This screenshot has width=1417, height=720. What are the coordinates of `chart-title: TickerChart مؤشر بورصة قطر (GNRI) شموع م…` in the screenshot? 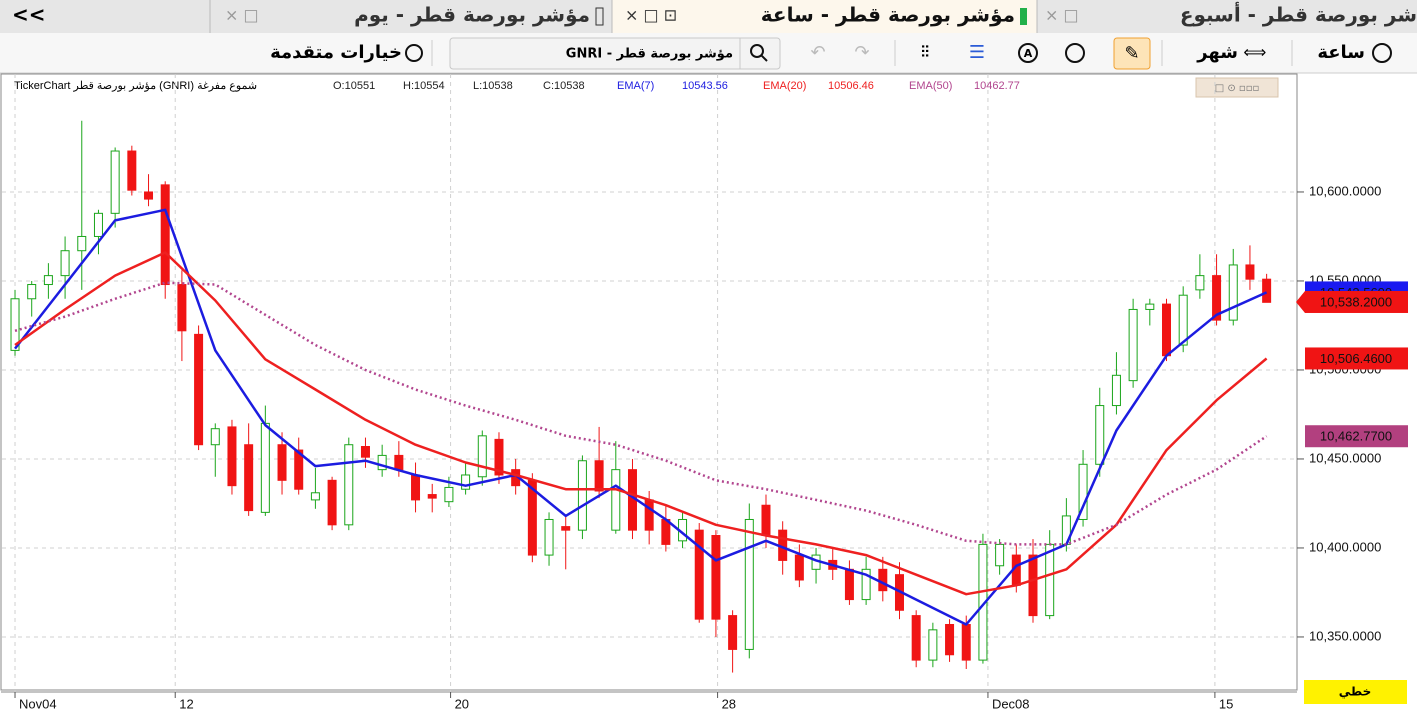 It's located at (135, 86).